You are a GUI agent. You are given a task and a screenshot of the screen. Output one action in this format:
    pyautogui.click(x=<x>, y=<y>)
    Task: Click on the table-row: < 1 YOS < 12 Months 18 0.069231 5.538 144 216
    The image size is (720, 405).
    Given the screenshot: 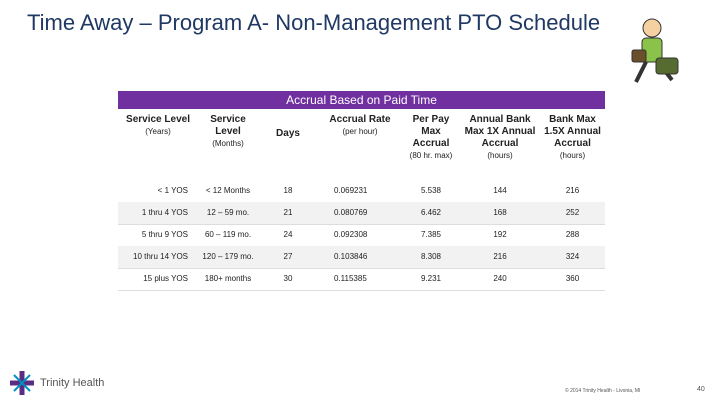 What is the action you would take?
    pyautogui.click(x=361, y=191)
    